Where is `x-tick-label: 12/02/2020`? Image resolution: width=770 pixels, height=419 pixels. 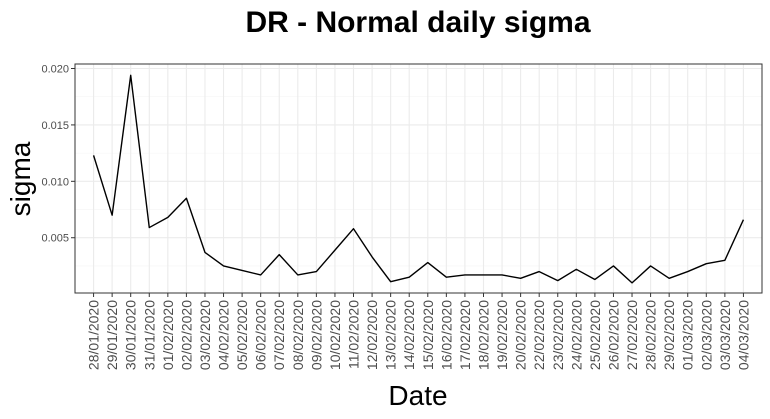 x-tick-label: 12/02/2020 is located at coordinates (372, 335).